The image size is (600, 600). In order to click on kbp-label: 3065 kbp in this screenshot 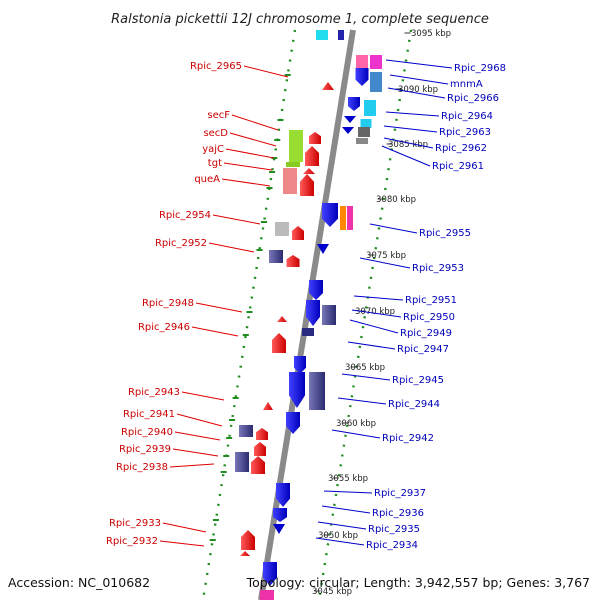, I will do `click(365, 368)`.